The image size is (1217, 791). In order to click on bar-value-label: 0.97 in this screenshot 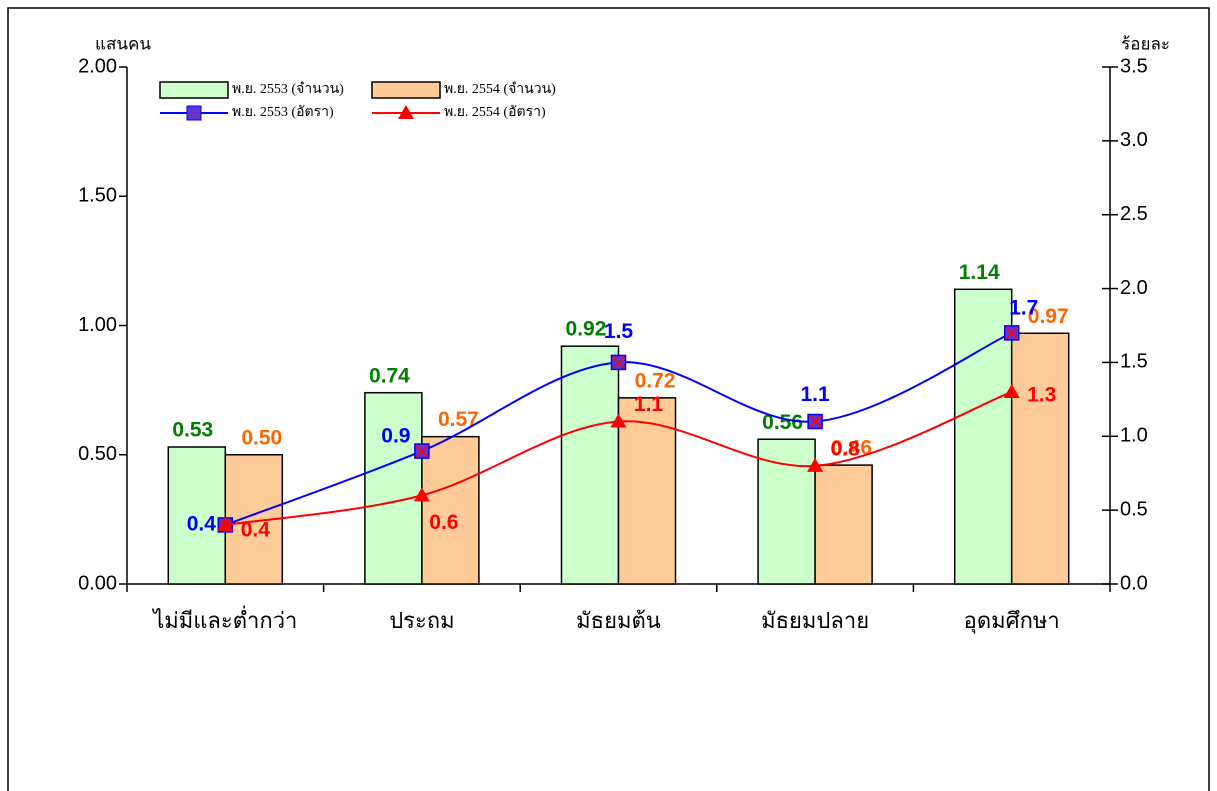, I will do `click(1048, 316)`.